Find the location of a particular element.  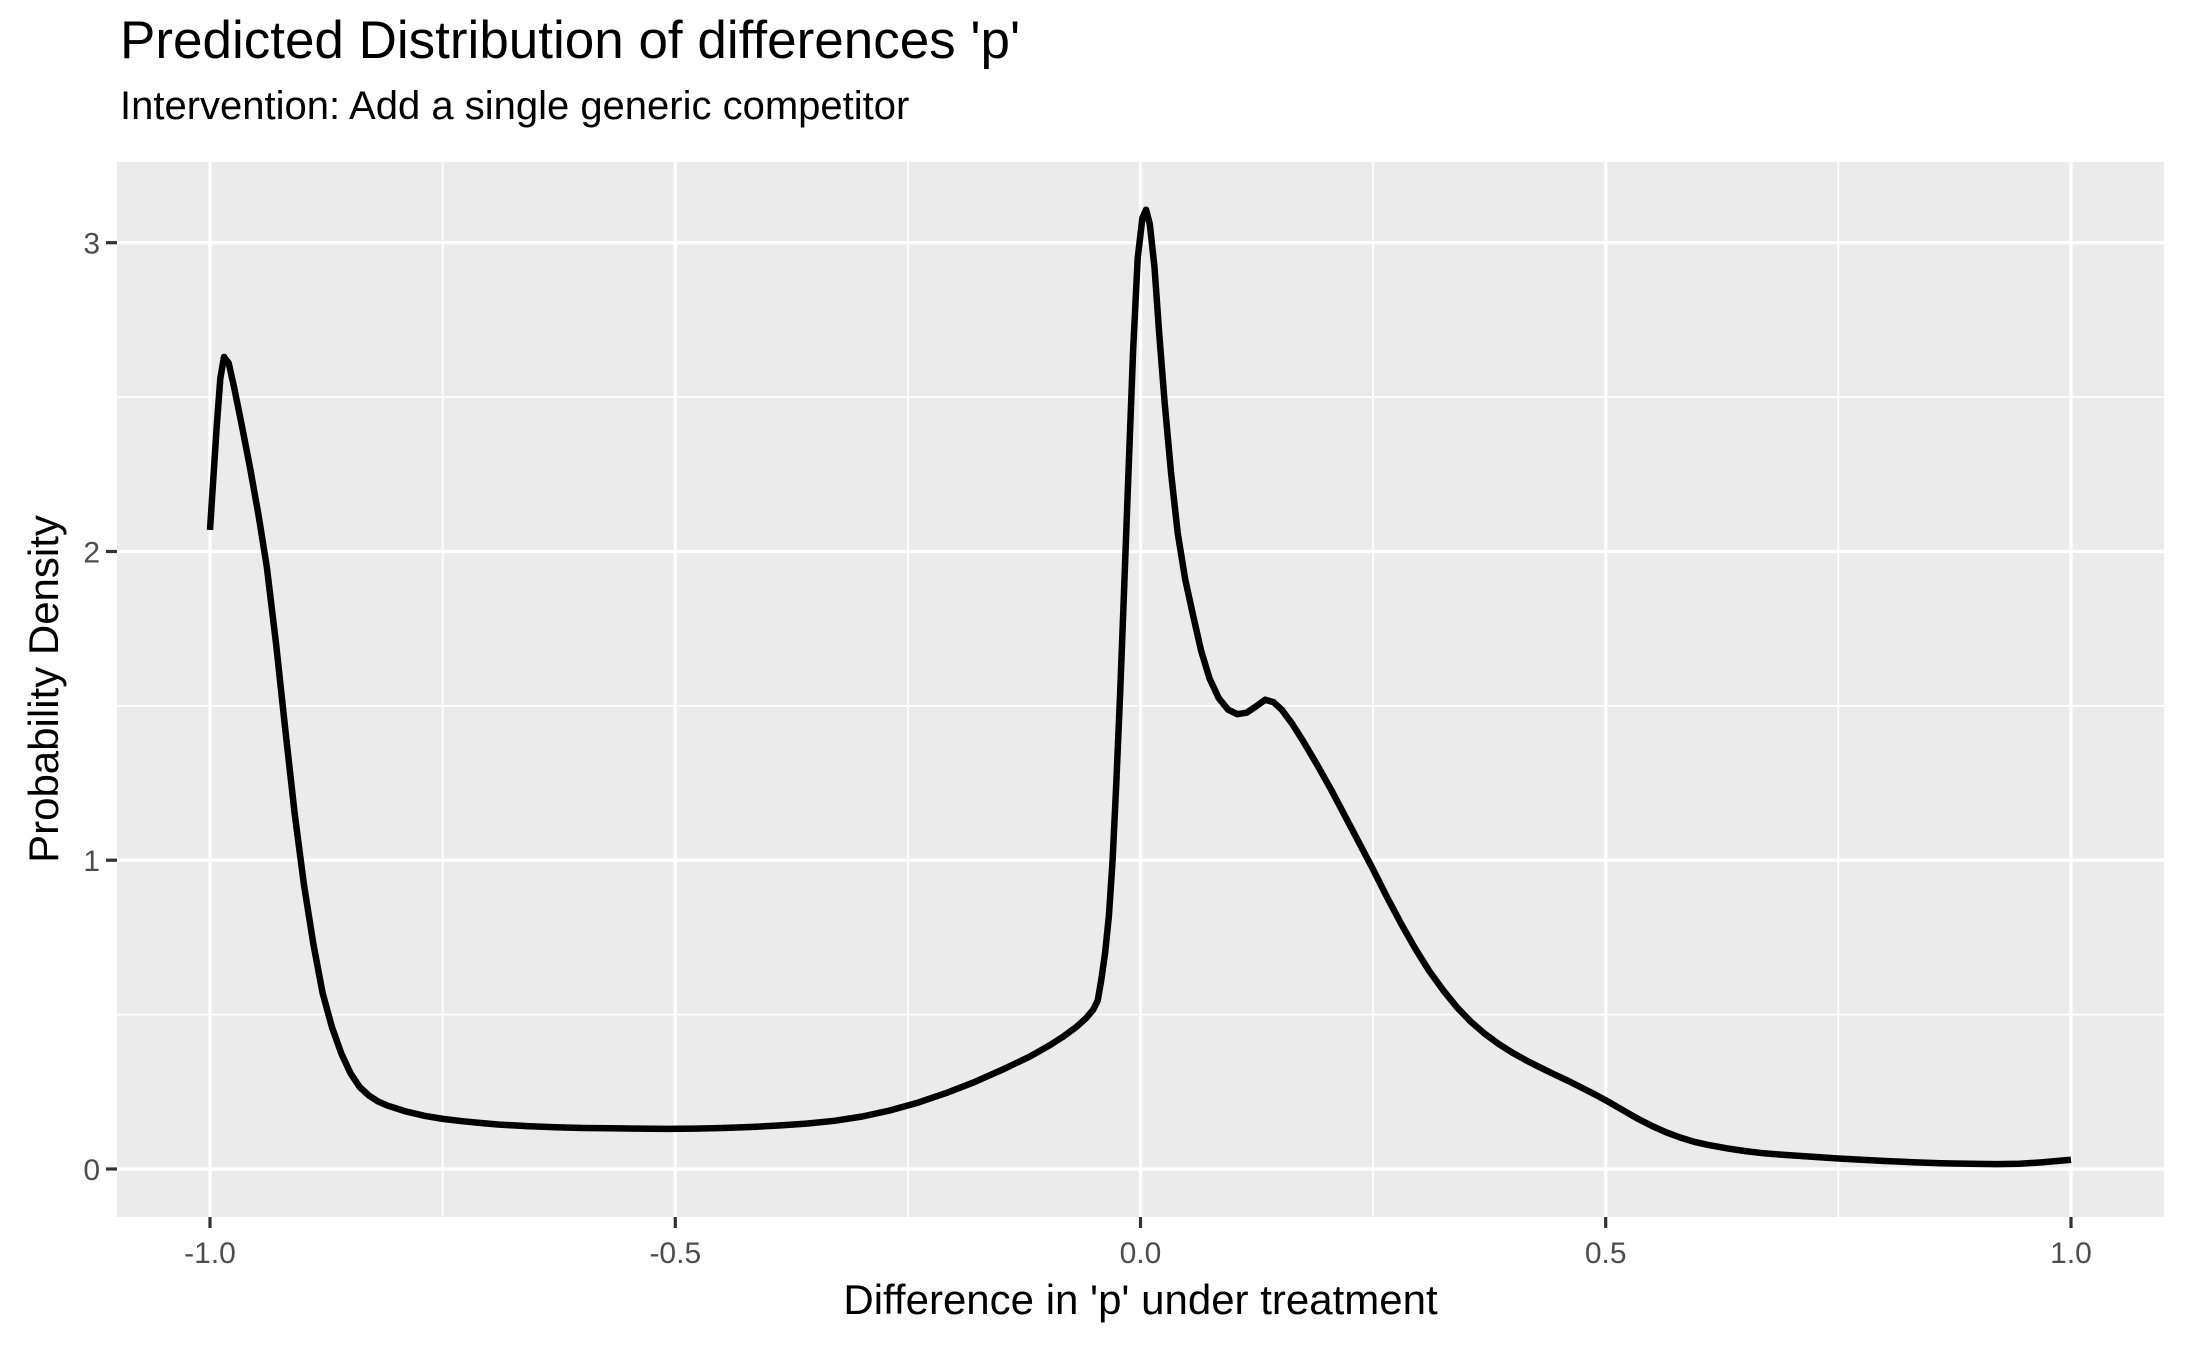

x-tick-label: -0.5 is located at coordinates (675, 1253).